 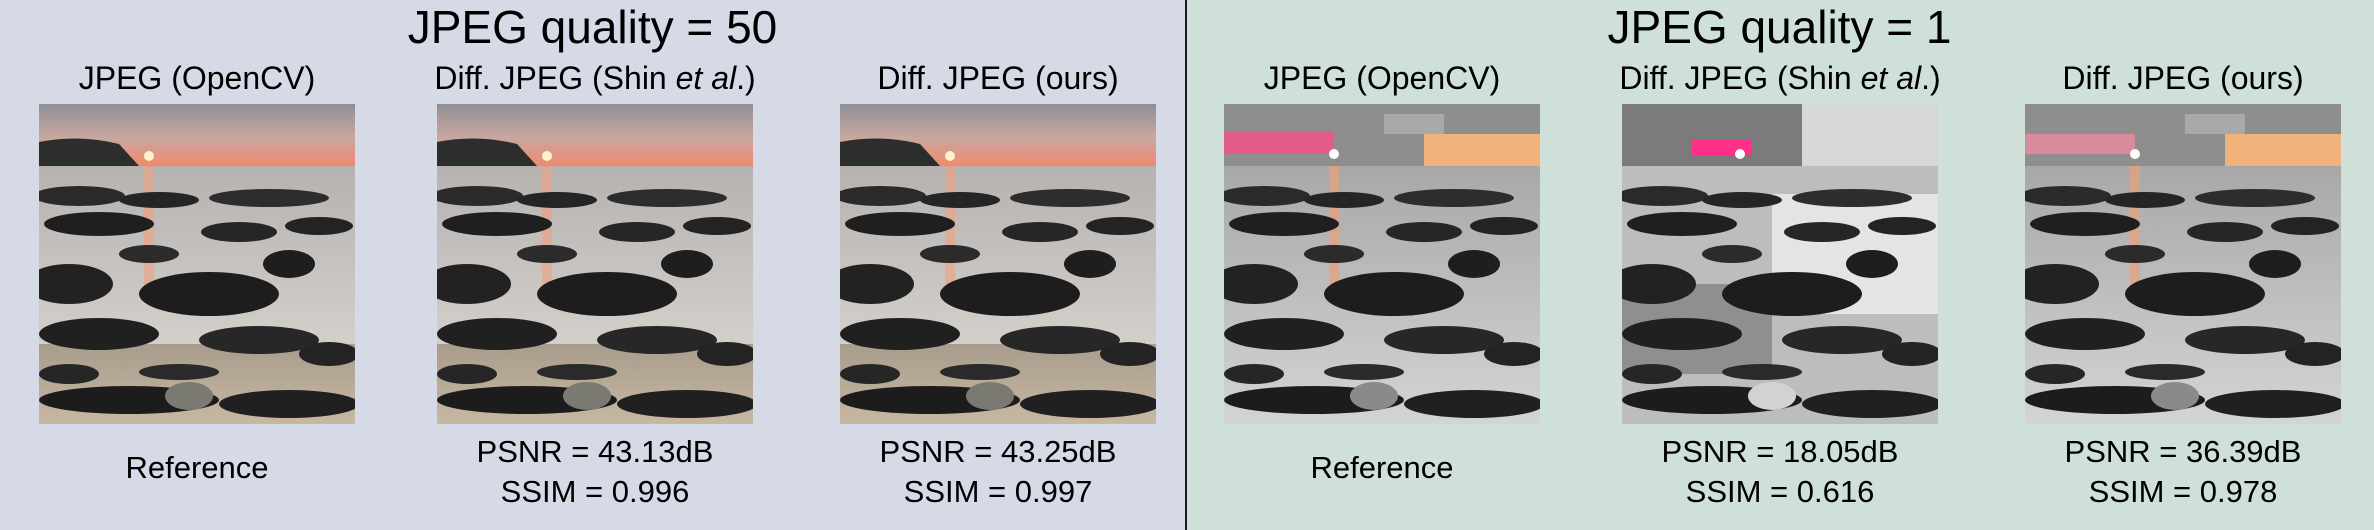 I want to click on ssim-value: SSIM = 0.997, so click(x=998, y=491).